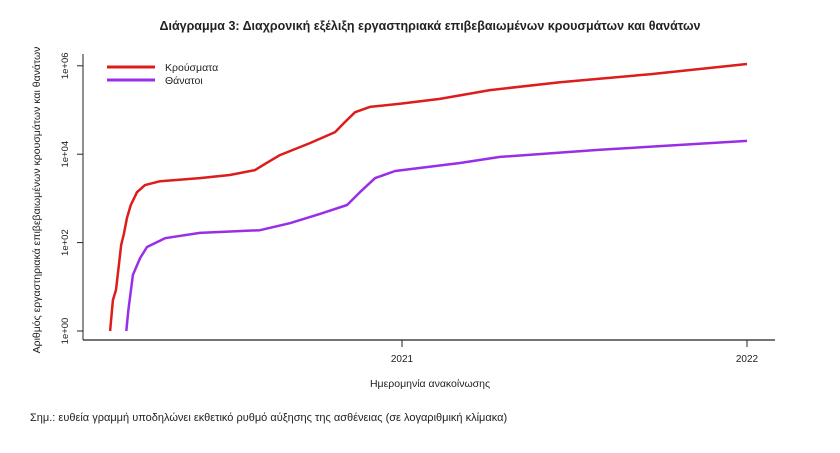 The image size is (840, 453). I want to click on legend: Κρούσματα Θάνατοι, so click(162, 74).